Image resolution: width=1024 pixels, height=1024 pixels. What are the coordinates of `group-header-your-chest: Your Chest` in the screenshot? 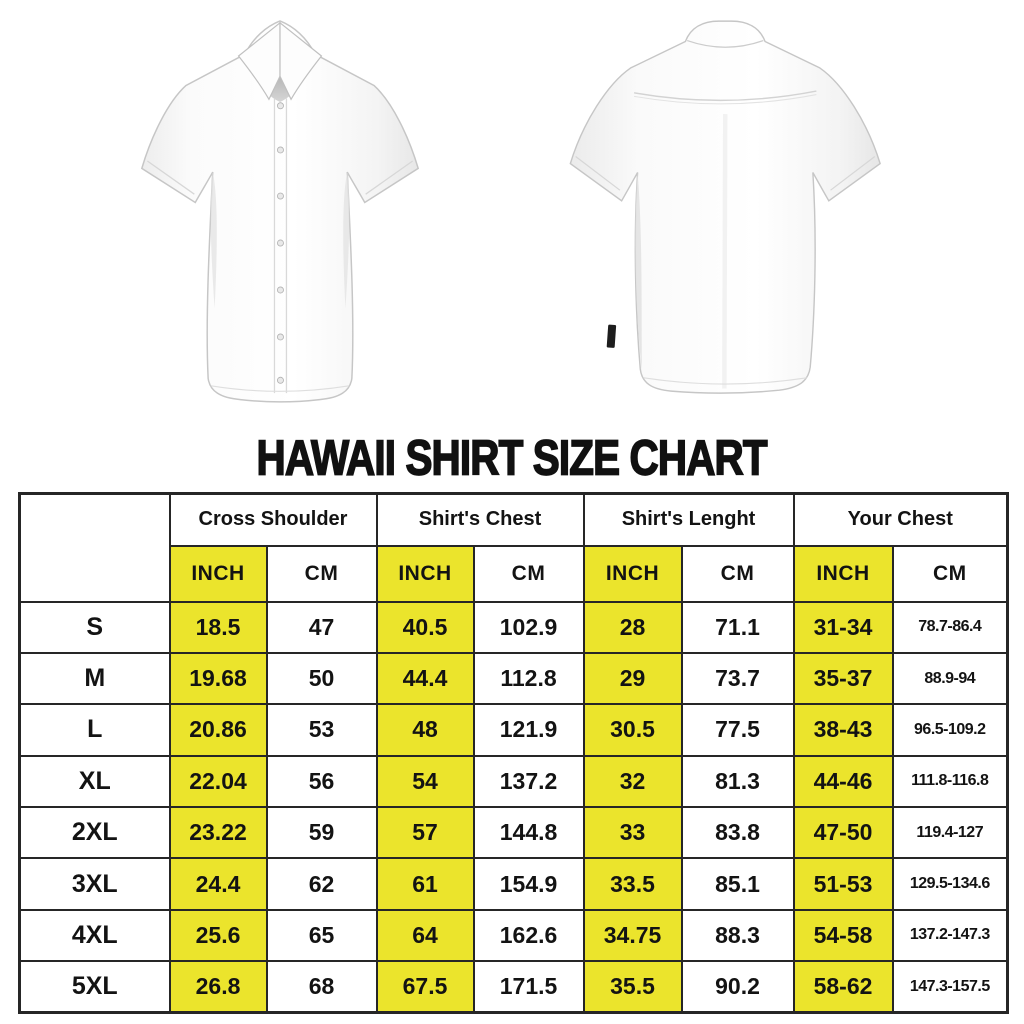 It's located at (900, 519).